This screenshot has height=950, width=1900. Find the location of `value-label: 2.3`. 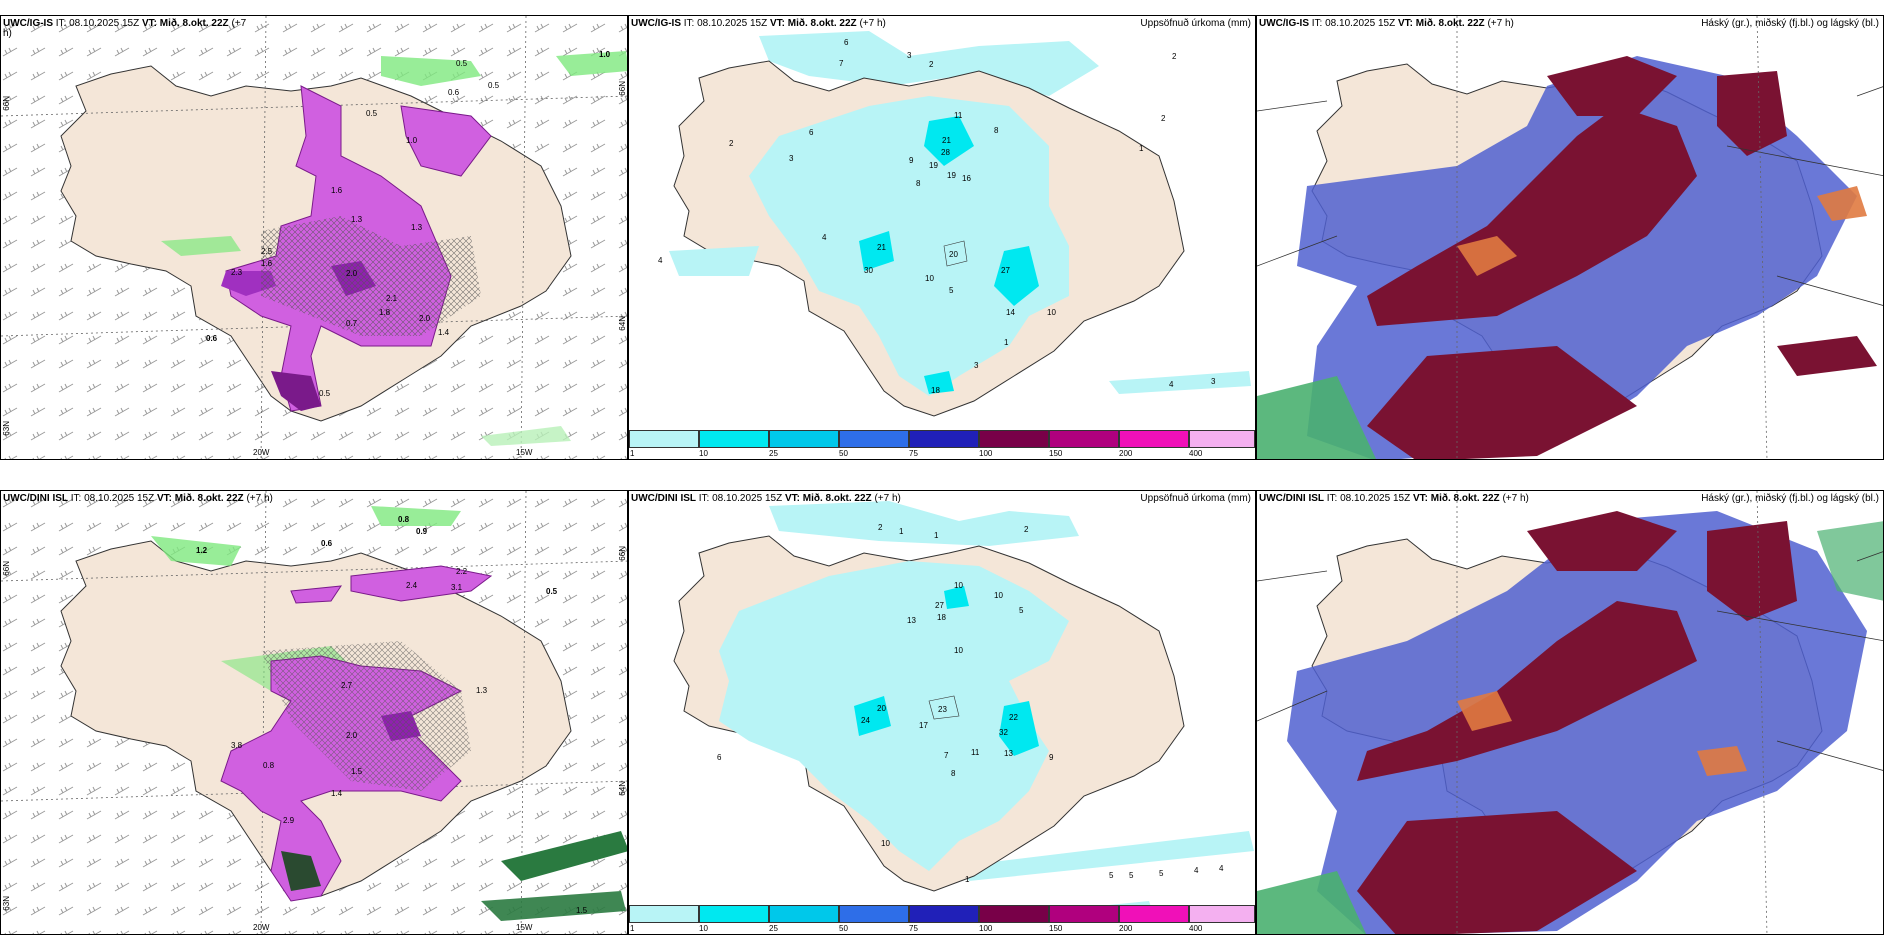

value-label: 2.3 is located at coordinates (237, 272).